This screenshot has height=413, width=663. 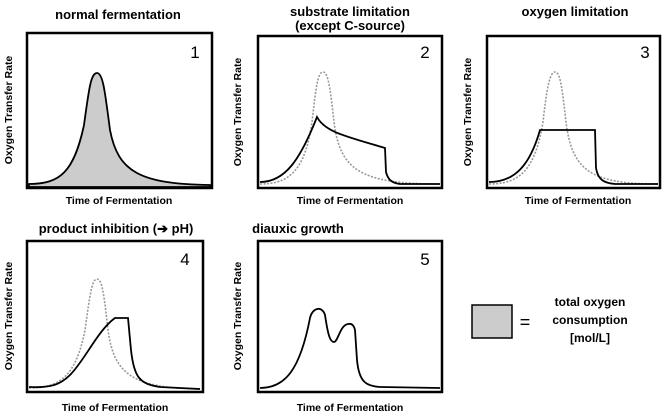 What do you see at coordinates (644, 52) in the screenshot?
I see `panel-number: 3` at bounding box center [644, 52].